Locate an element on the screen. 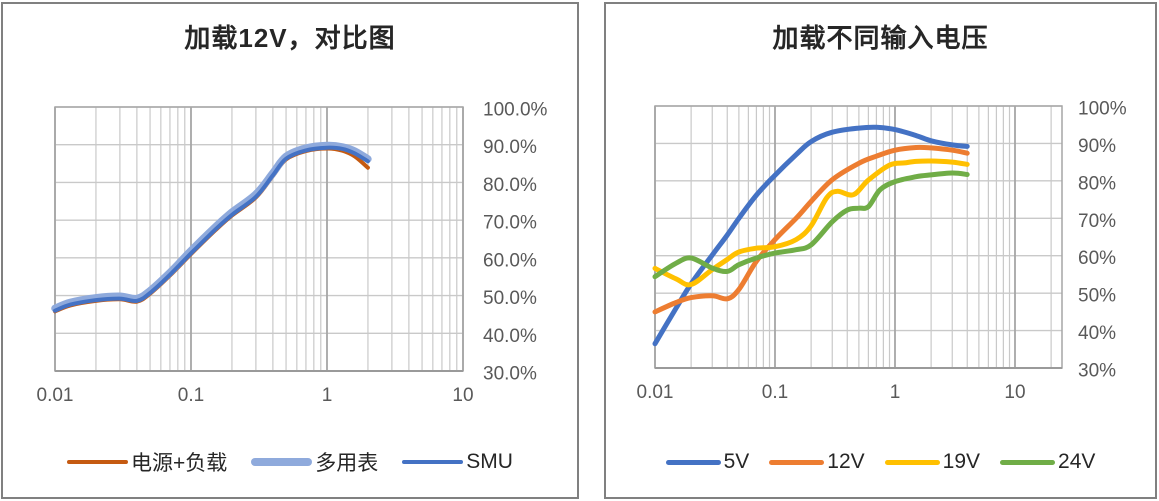 The width and height of the screenshot is (1159, 501). y-axis-tick-label: 90% is located at coordinates (1097, 146).